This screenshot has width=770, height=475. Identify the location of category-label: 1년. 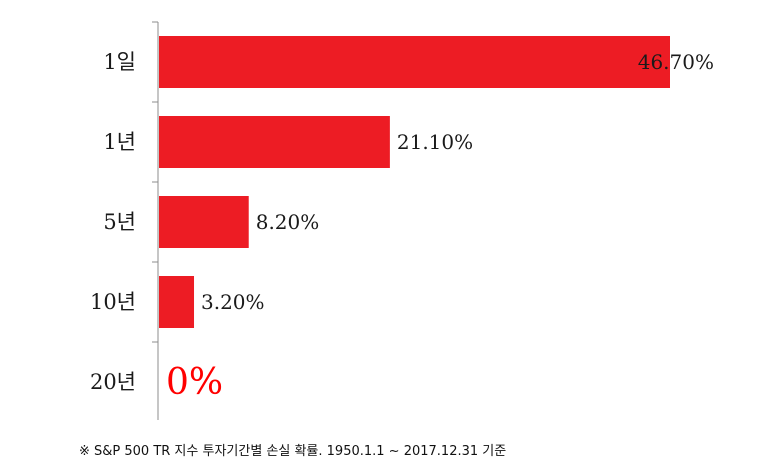
(119, 142).